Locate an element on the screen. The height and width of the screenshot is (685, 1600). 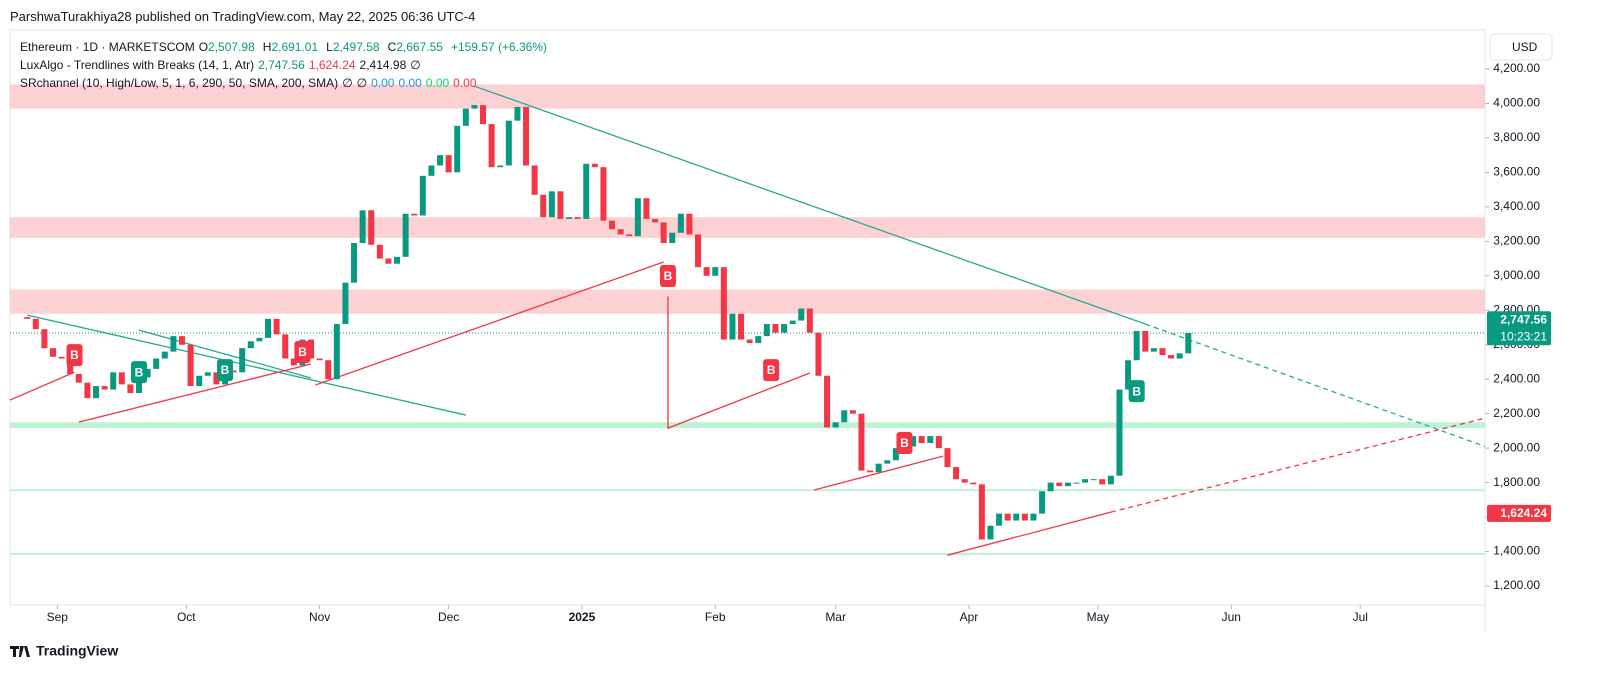
currency-button is located at coordinates (1521, 47).